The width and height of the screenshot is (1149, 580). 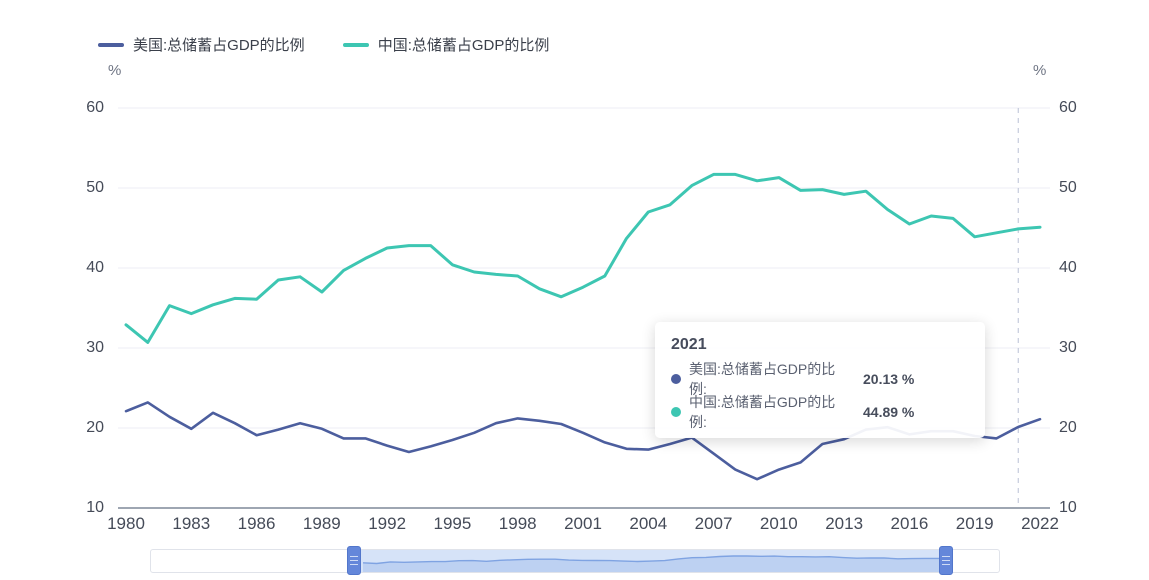 What do you see at coordinates (689, 344) in the screenshot?
I see `tooltip-title: 2021` at bounding box center [689, 344].